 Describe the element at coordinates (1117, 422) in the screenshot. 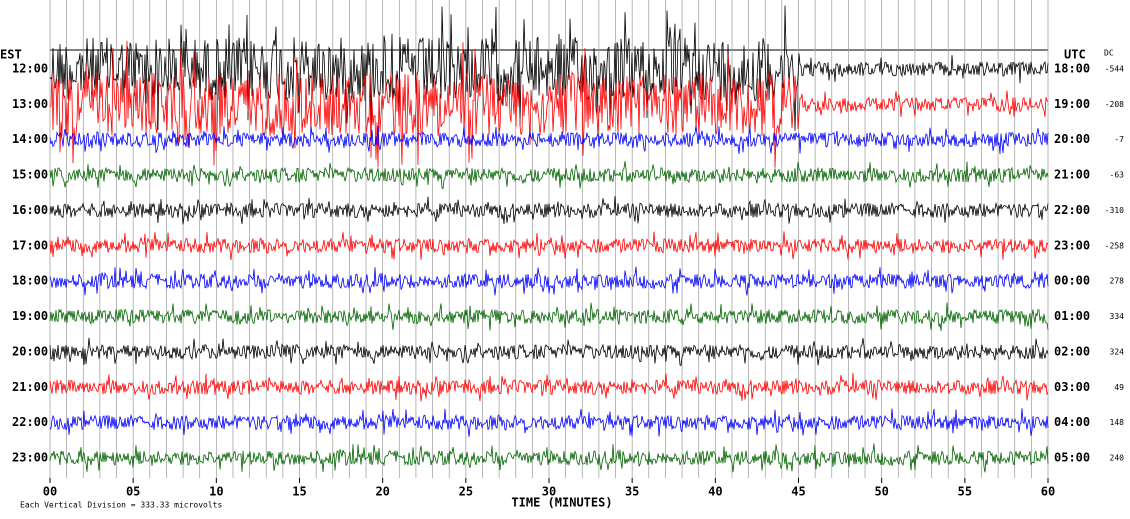

I see `dc-value: 148` at that location.